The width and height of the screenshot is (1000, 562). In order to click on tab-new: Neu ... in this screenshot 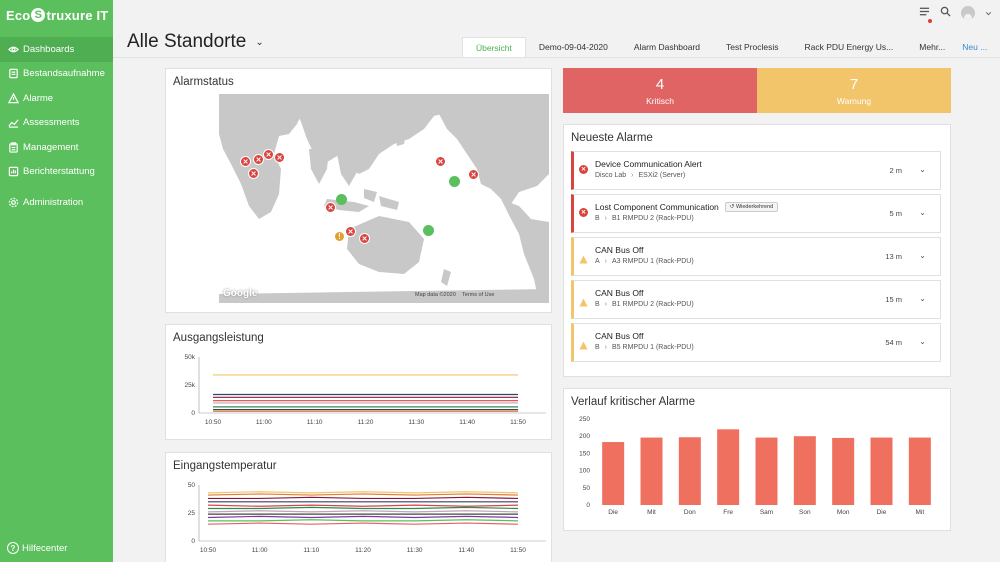, I will do `click(975, 47)`.